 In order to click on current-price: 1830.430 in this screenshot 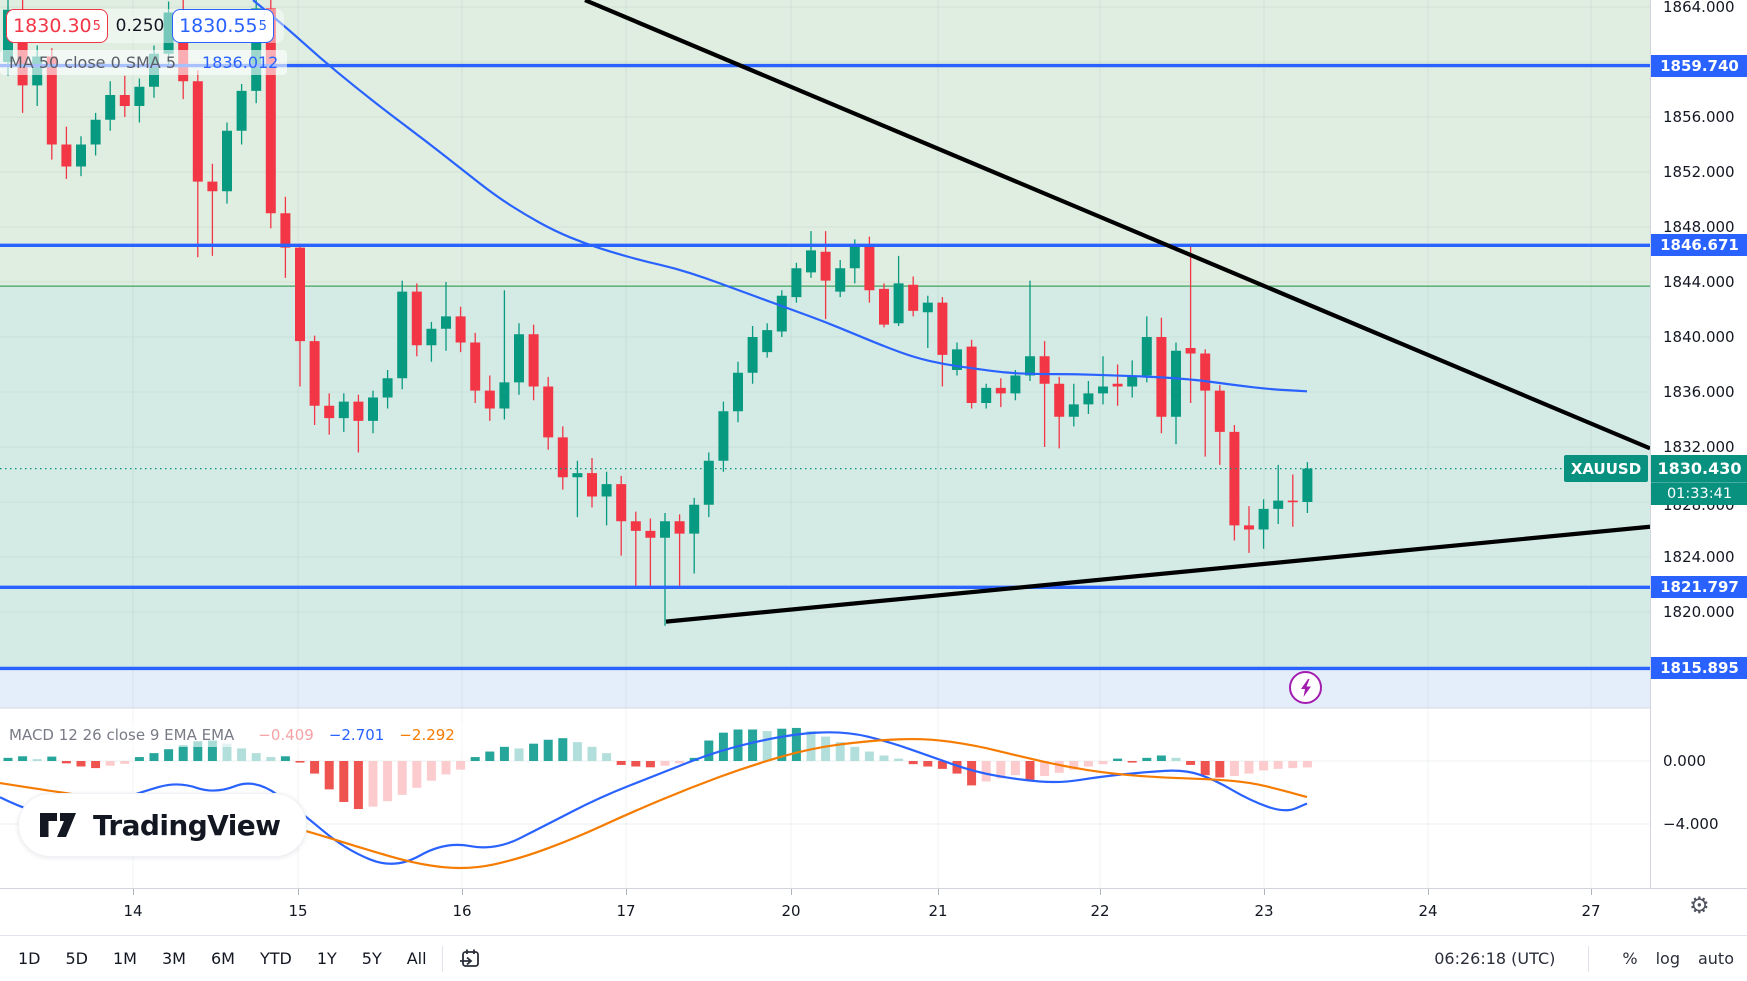, I will do `click(1699, 468)`.